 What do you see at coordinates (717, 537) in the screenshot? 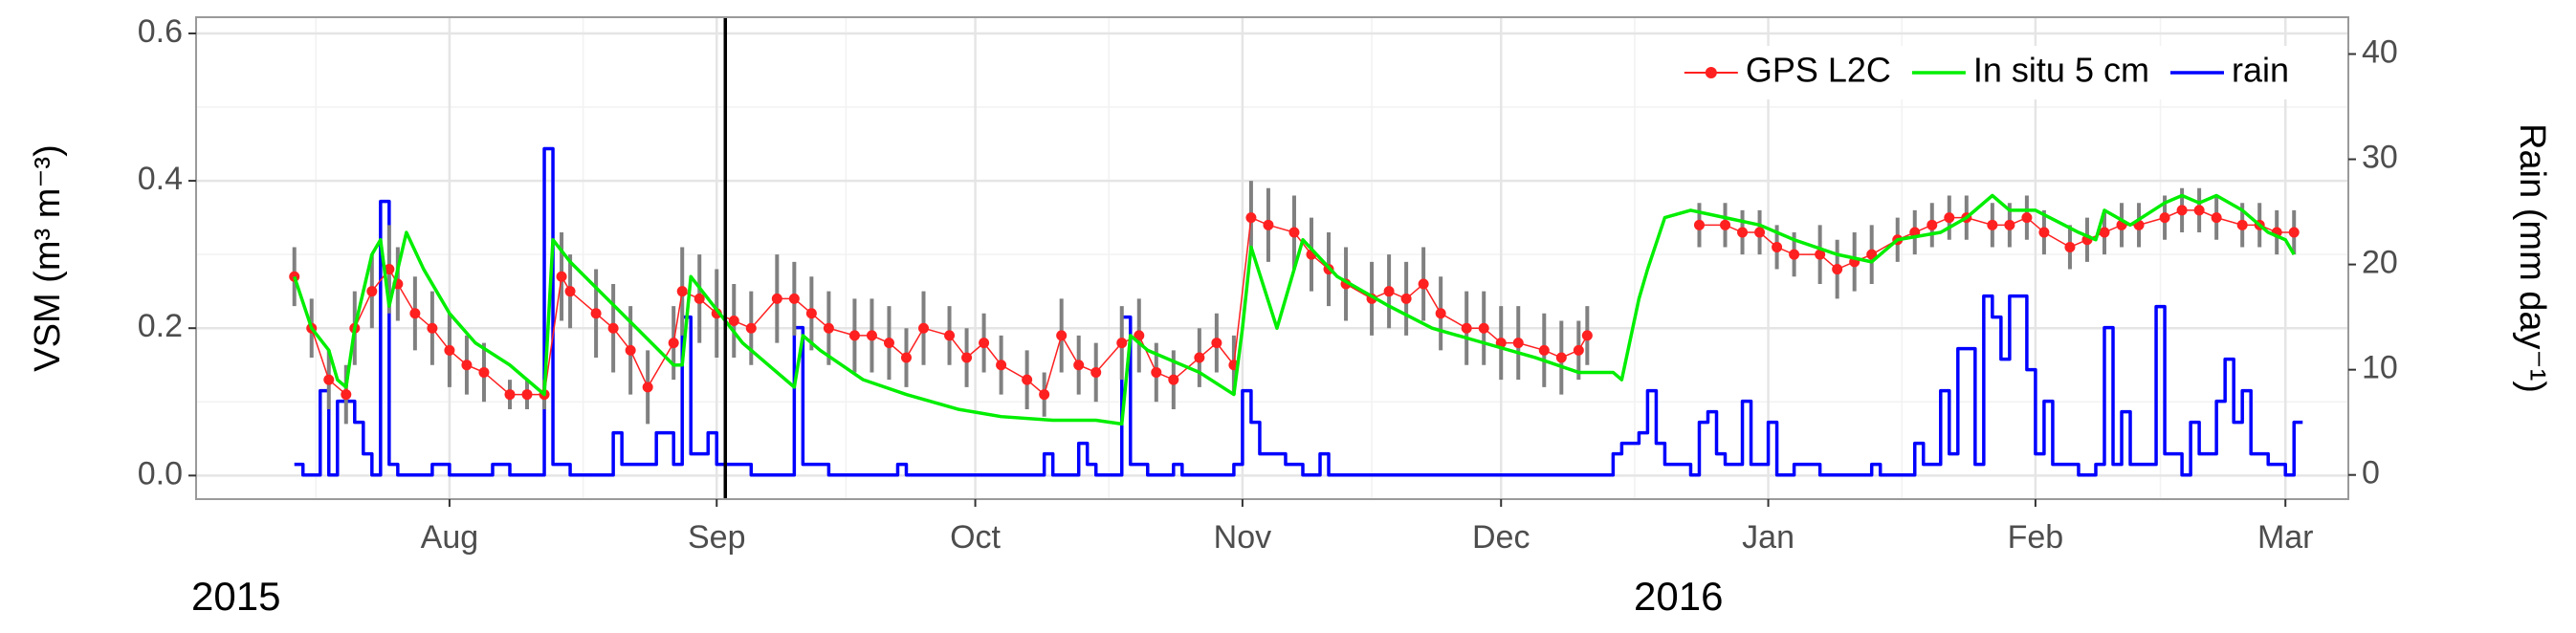
I see `x-tick-label: Sep` at bounding box center [717, 537].